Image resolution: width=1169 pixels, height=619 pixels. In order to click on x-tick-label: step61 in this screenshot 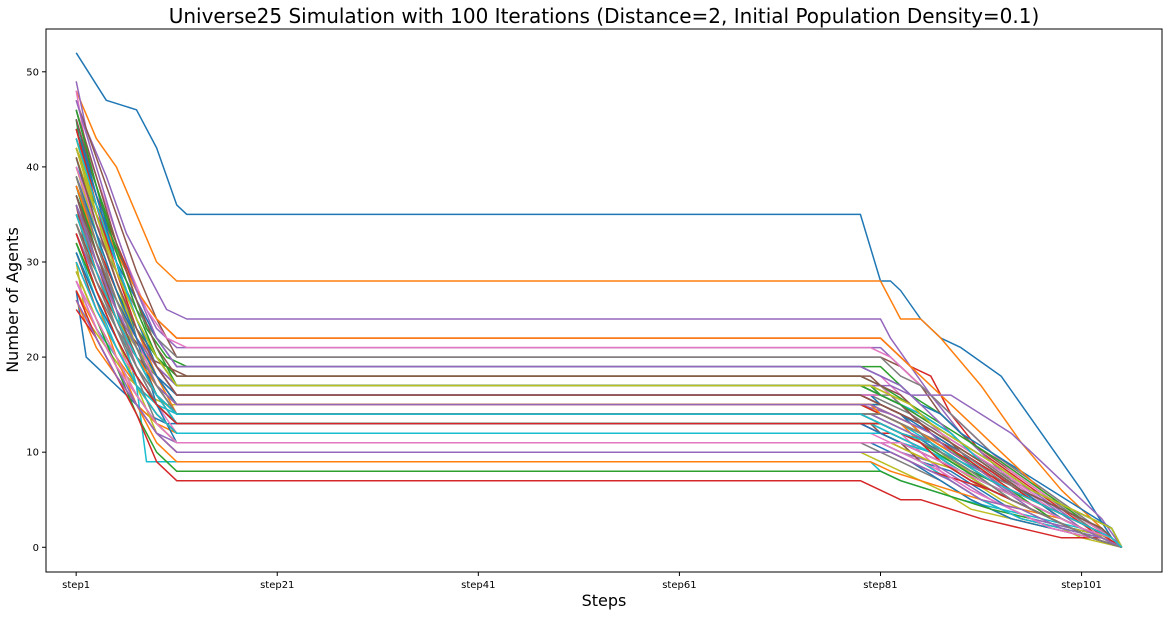, I will do `click(679, 585)`.